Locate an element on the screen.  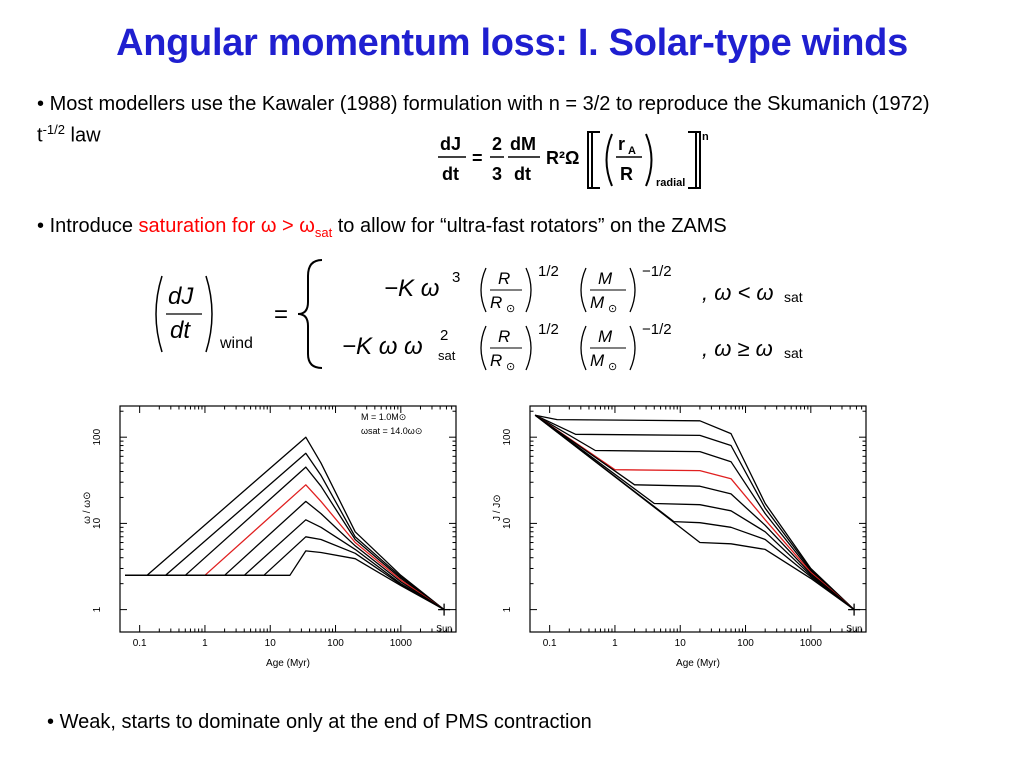
eq2-row2-r: R is located at coordinates (504, 336).